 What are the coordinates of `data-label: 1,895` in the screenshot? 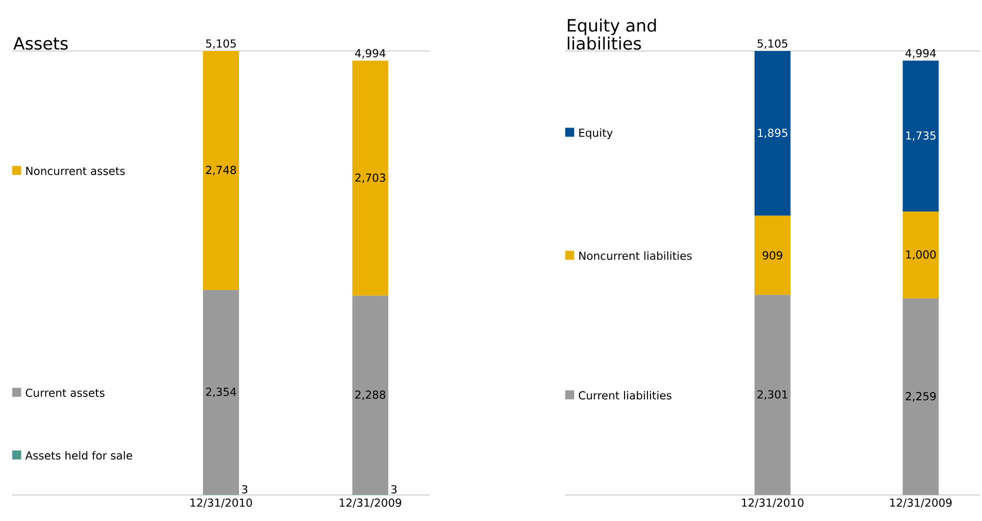 It's located at (773, 133).